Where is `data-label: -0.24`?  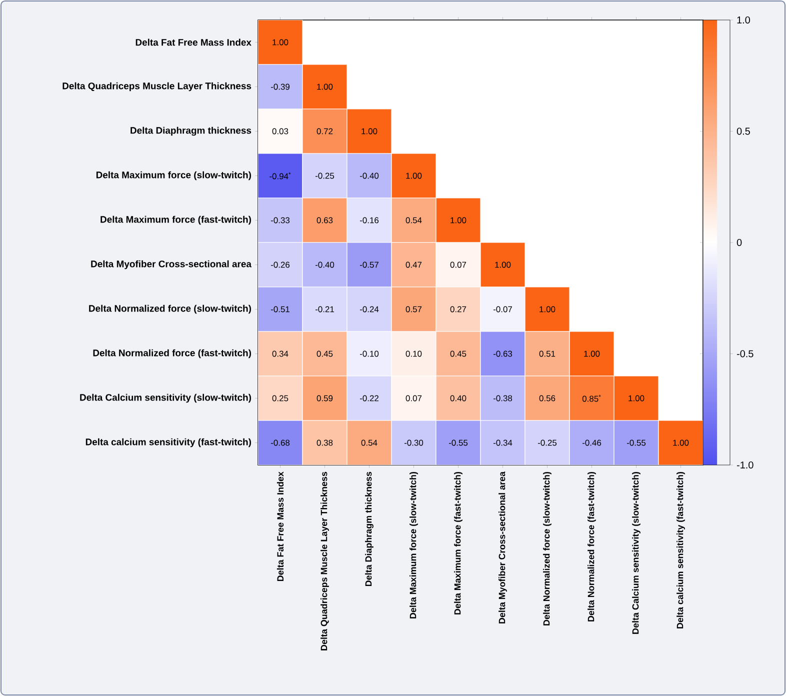 data-label: -0.24 is located at coordinates (369, 309).